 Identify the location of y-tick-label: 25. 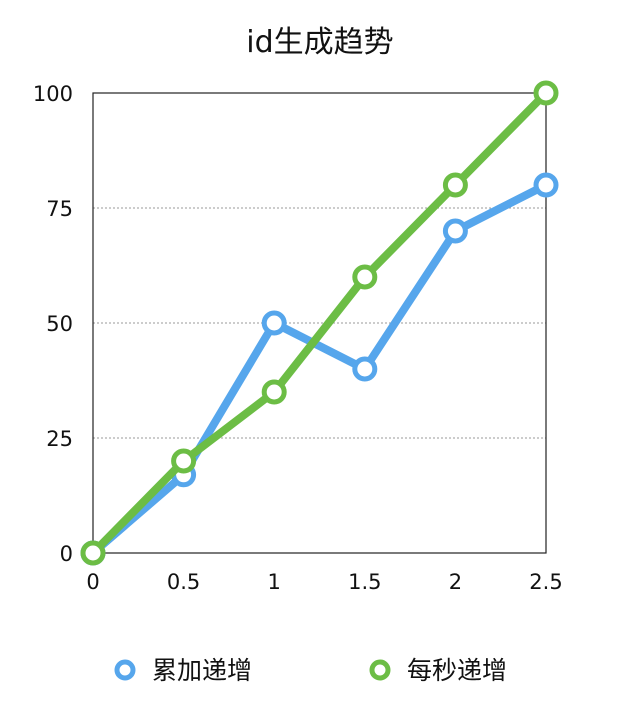
(59, 439).